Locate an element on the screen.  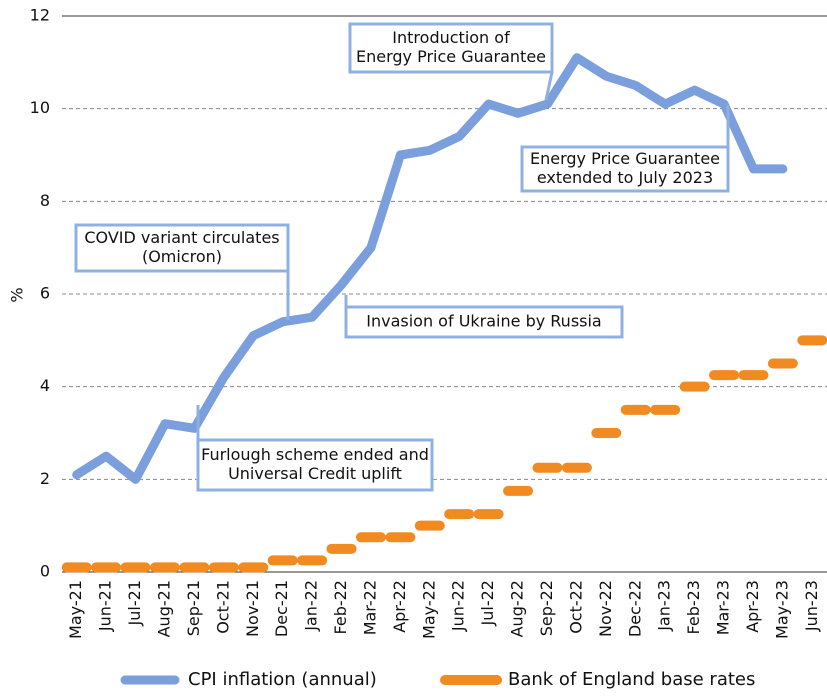
x-tick-label: May-21 is located at coordinates (75, 609).